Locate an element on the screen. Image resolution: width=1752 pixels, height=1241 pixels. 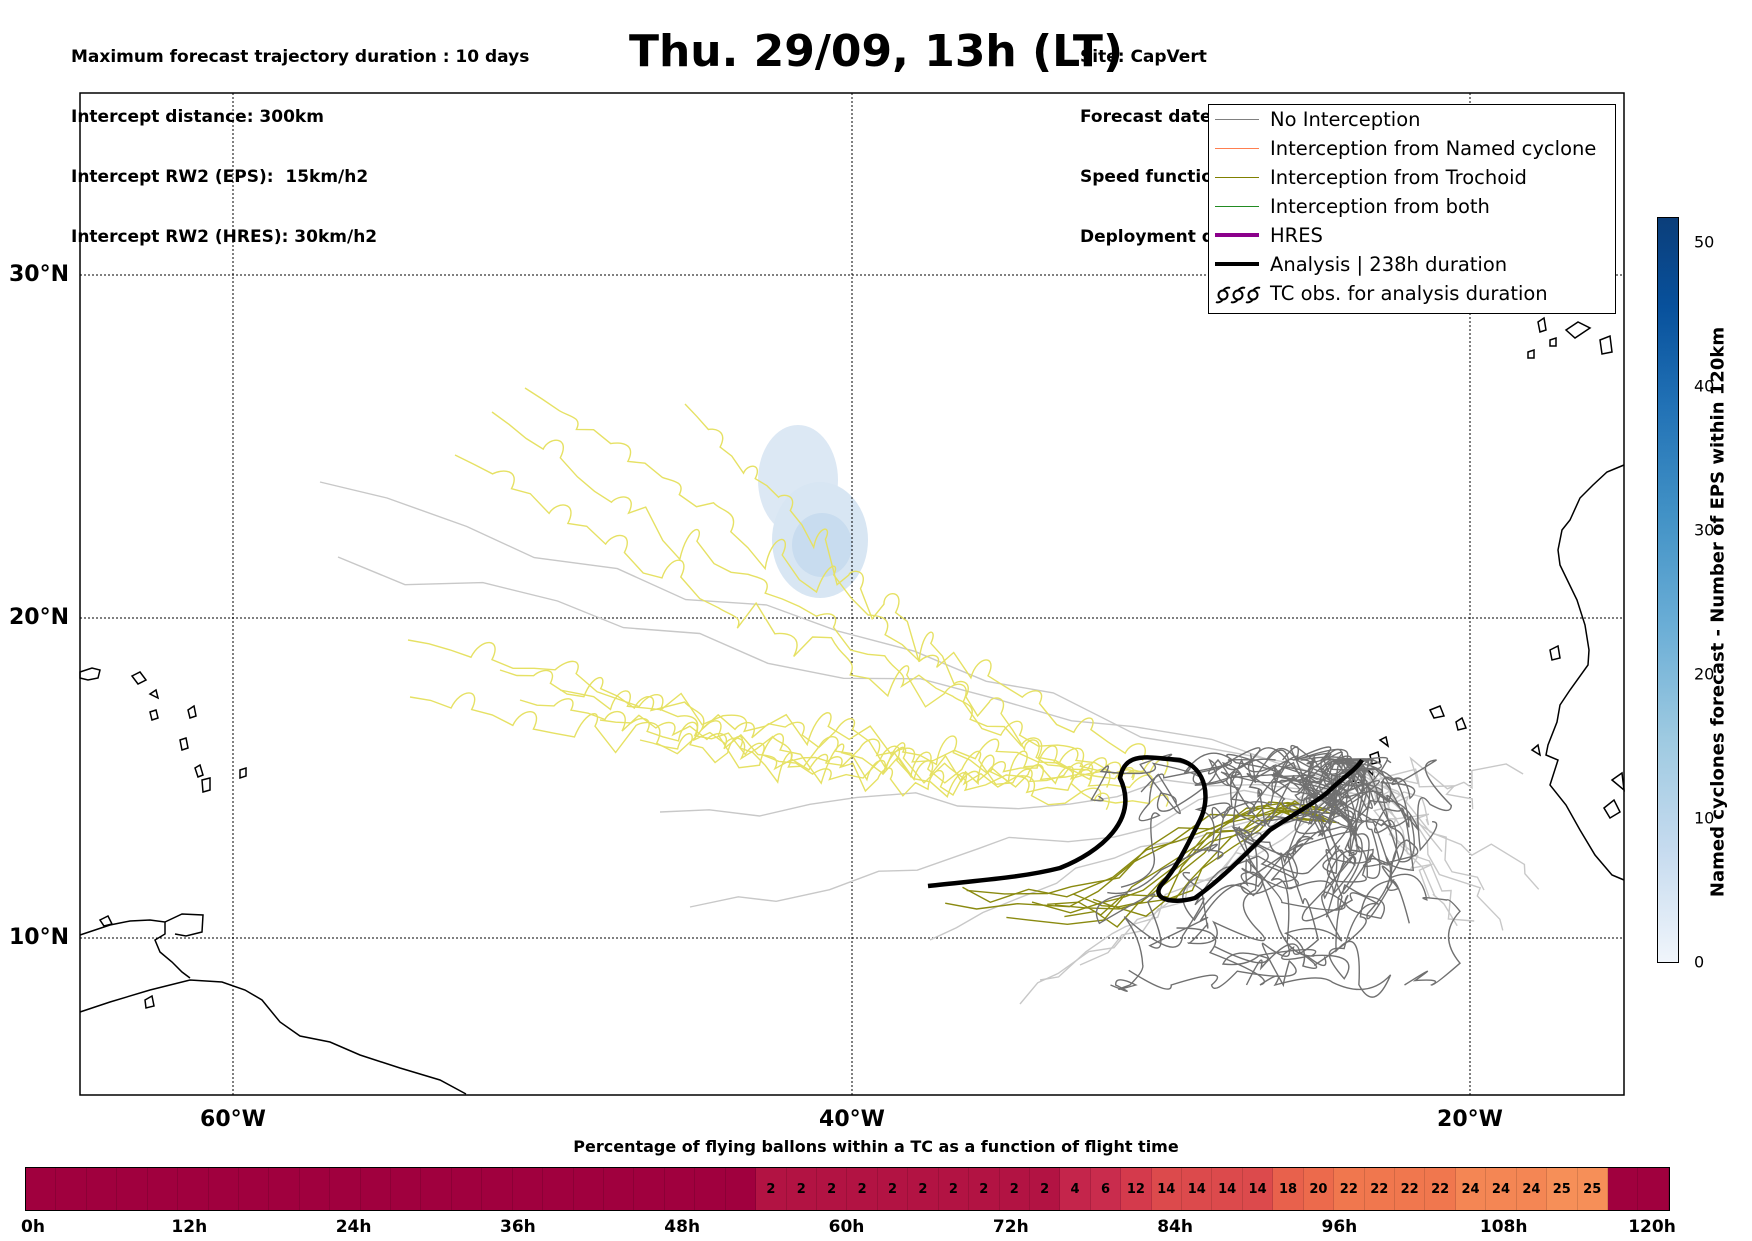
colorbar-tick-label: 72h is located at coordinates (1010, 1227).